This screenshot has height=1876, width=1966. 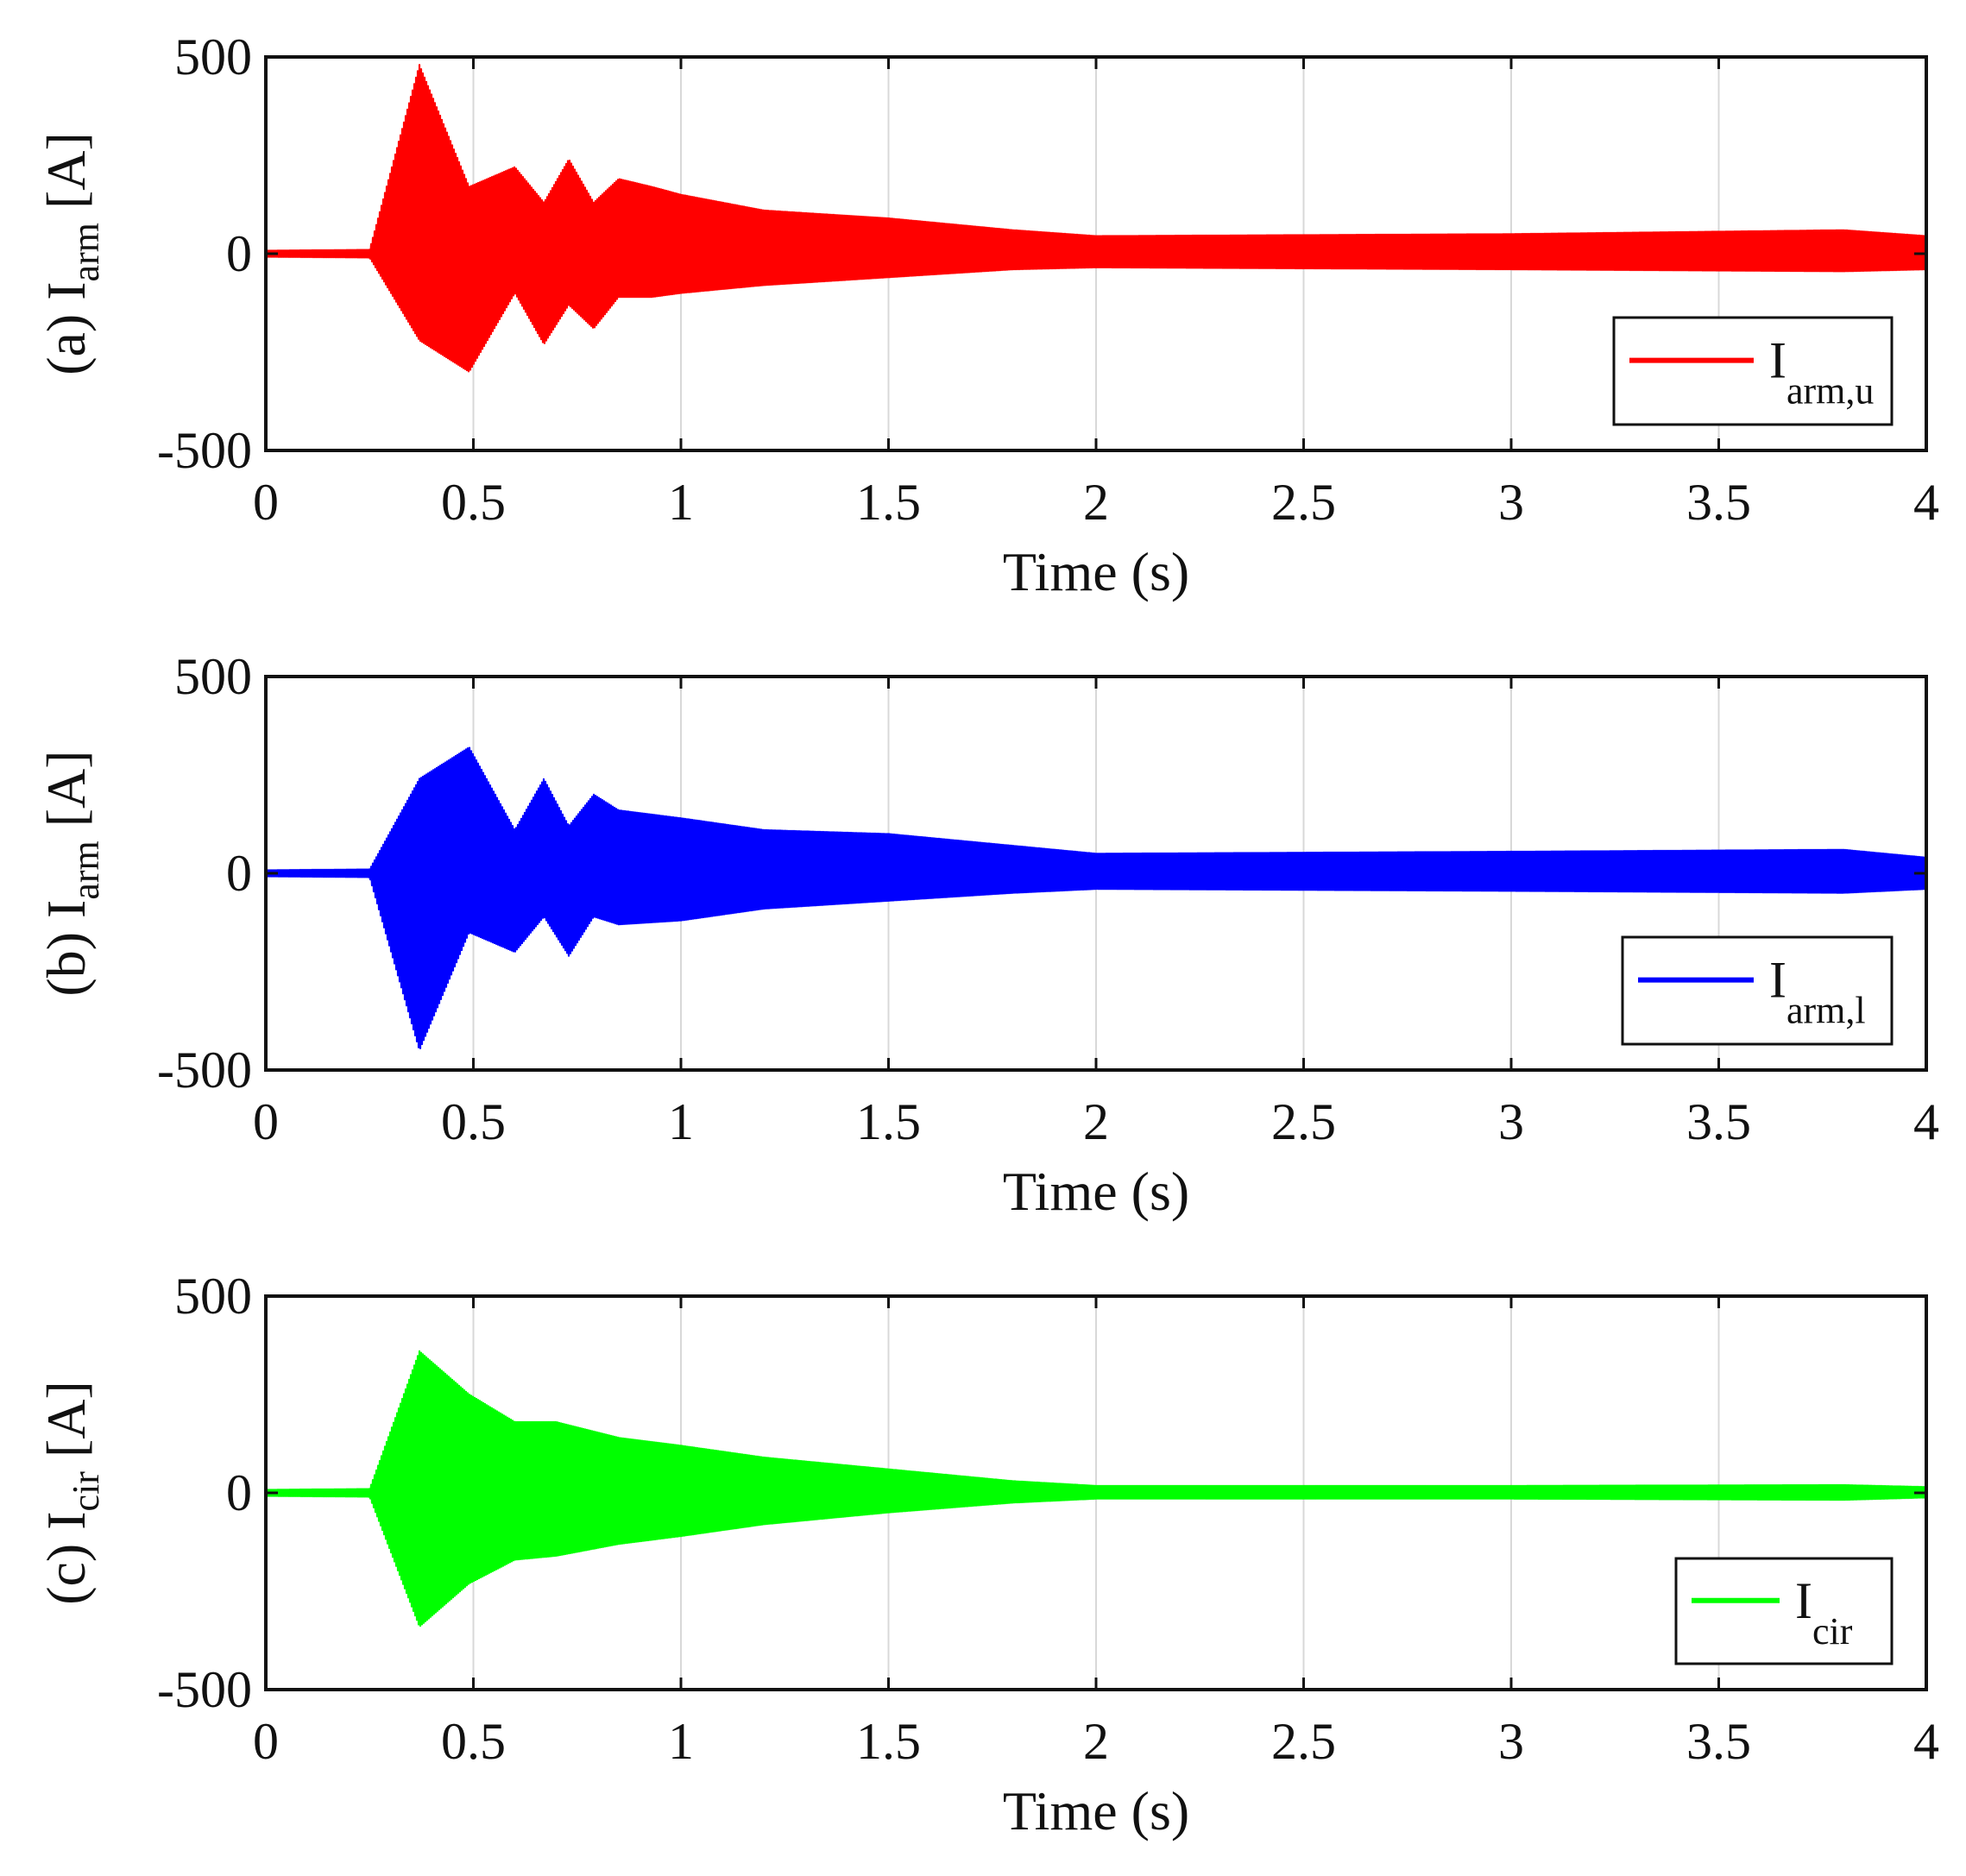 What do you see at coordinates (1821, 372) in the screenshot?
I see `legend-label: Iarm,u` at bounding box center [1821, 372].